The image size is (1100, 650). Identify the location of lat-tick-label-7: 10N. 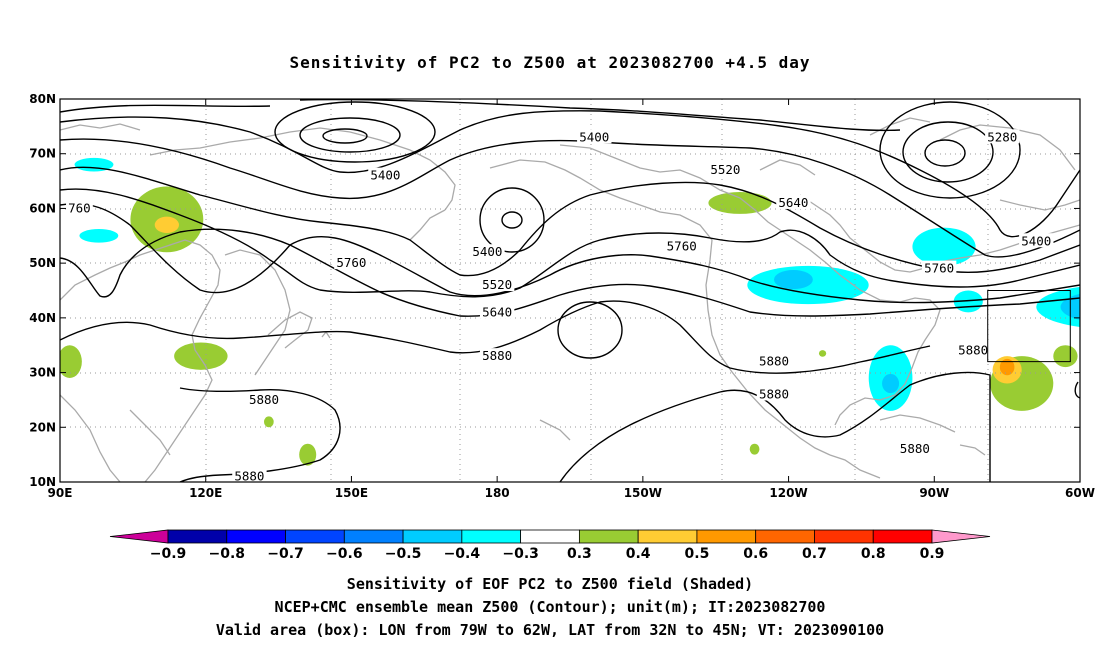
(42, 482).